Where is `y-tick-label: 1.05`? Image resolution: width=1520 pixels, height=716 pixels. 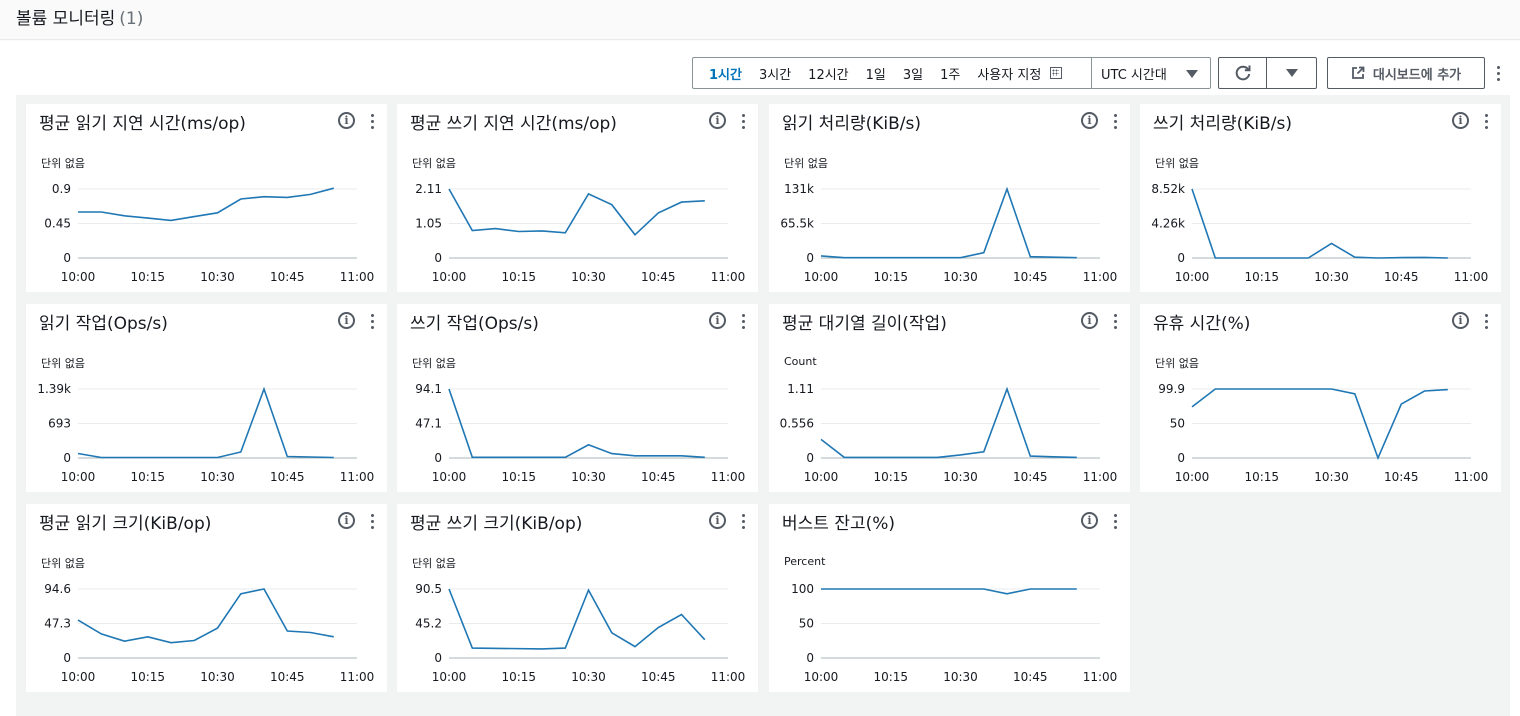
y-tick-label: 1.05 is located at coordinates (428, 224).